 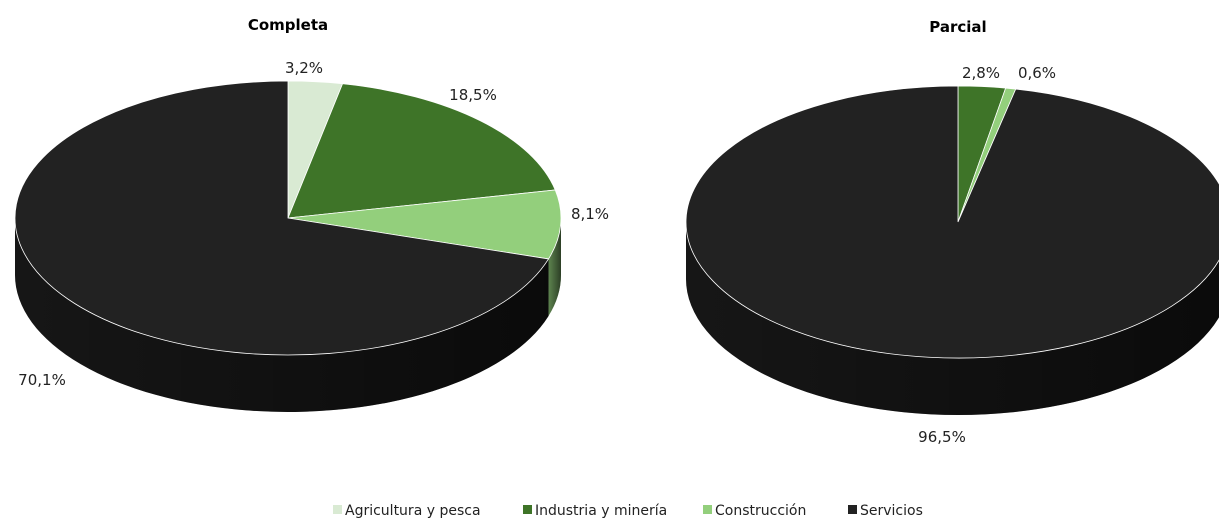 I want to click on chart-title-parcial: Parcial, so click(x=957, y=27).